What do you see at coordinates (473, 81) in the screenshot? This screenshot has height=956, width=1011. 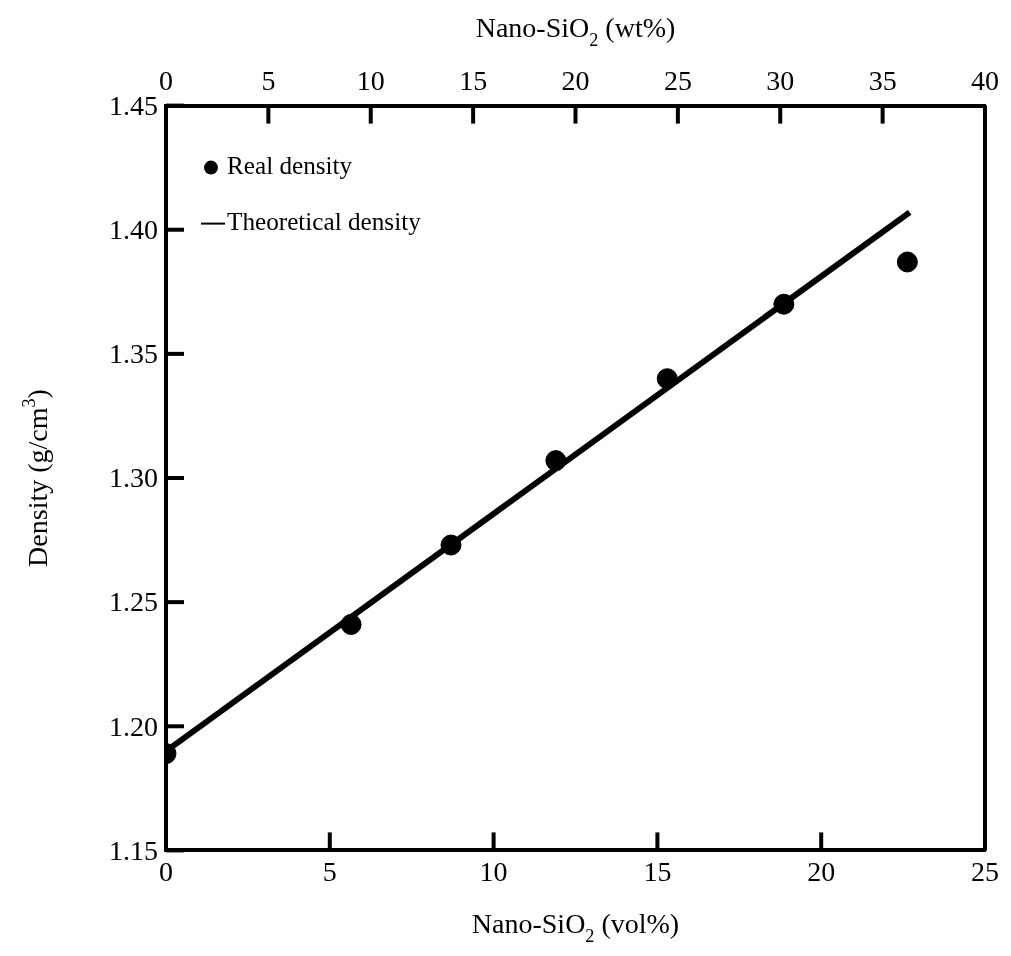 I see `x2-tick-label: 15` at bounding box center [473, 81].